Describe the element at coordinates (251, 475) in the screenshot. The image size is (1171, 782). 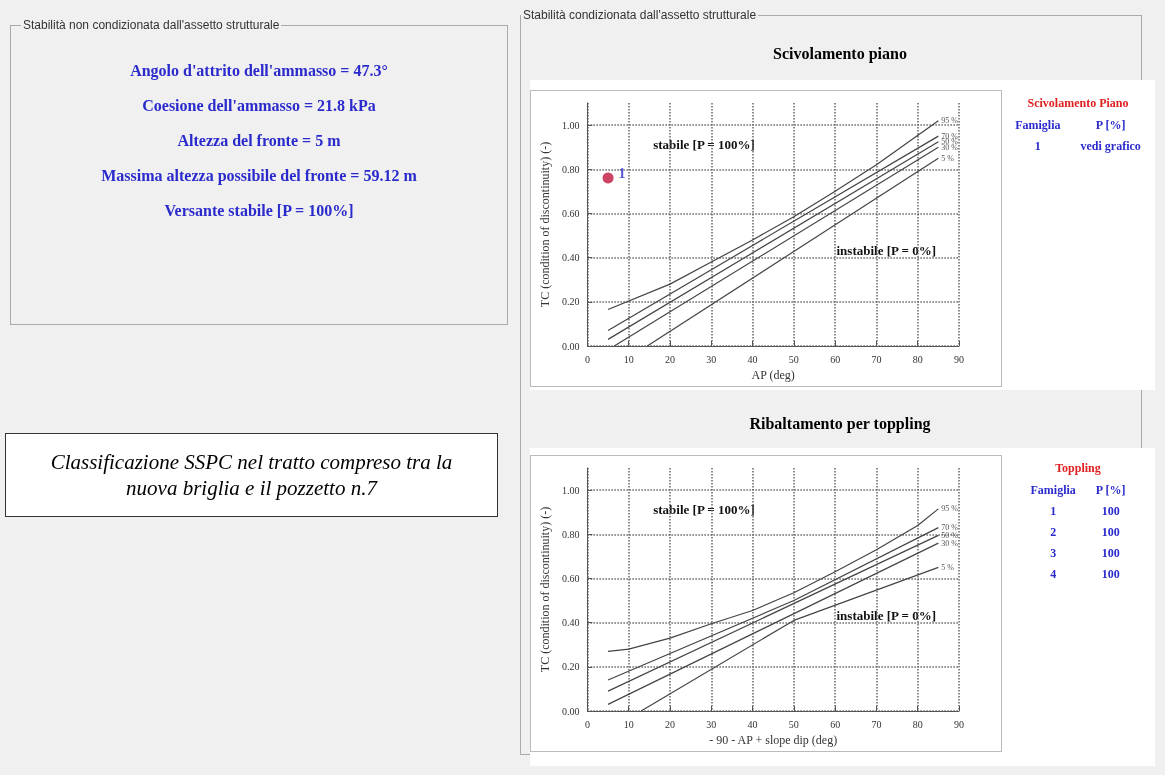
I see `text: Classificazione SSPC nel tratto compreso tra la nuova briglia e il pozzetto n.7` at that location.